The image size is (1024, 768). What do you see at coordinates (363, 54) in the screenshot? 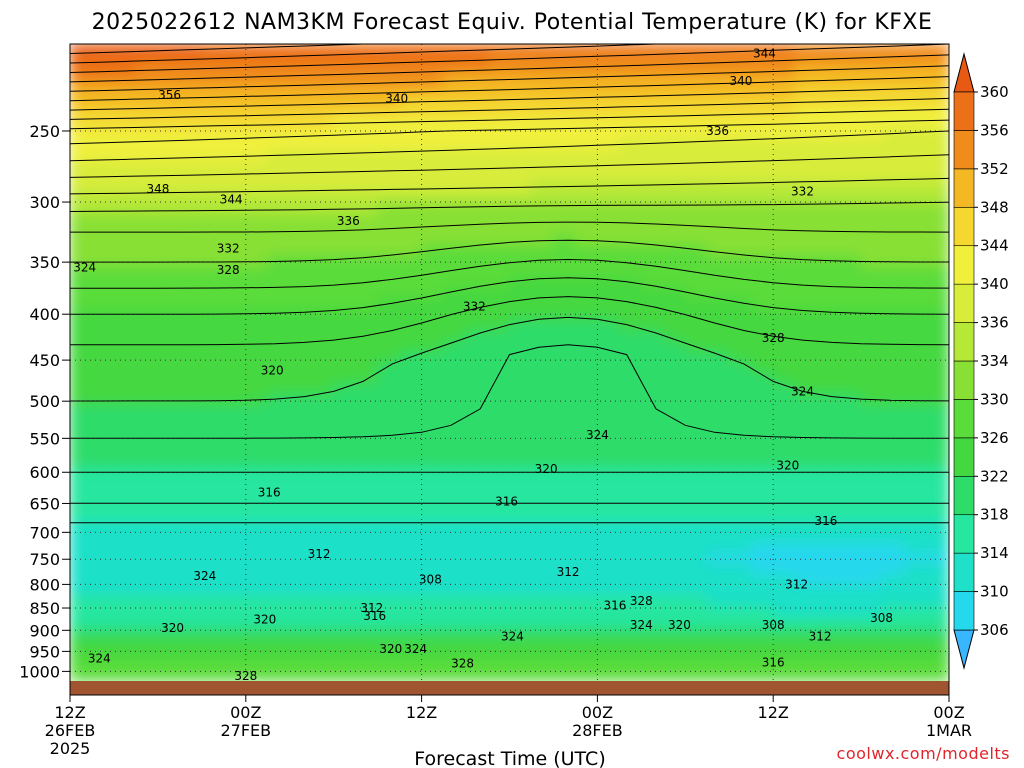
I see `isoline` at bounding box center [363, 54].